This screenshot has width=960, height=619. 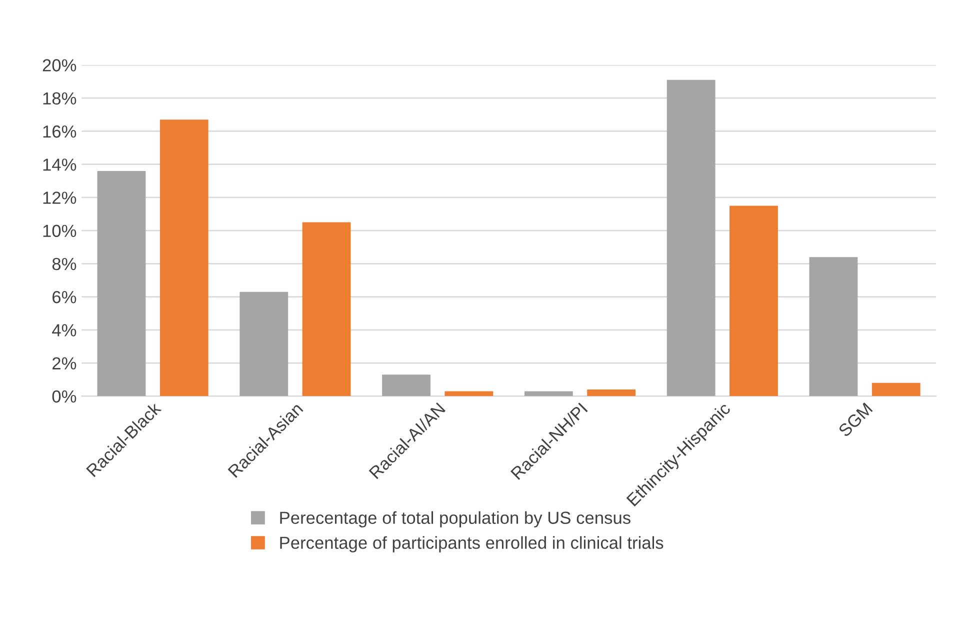 What do you see at coordinates (64, 330) in the screenshot?
I see `y-tick-label: 4%` at bounding box center [64, 330].